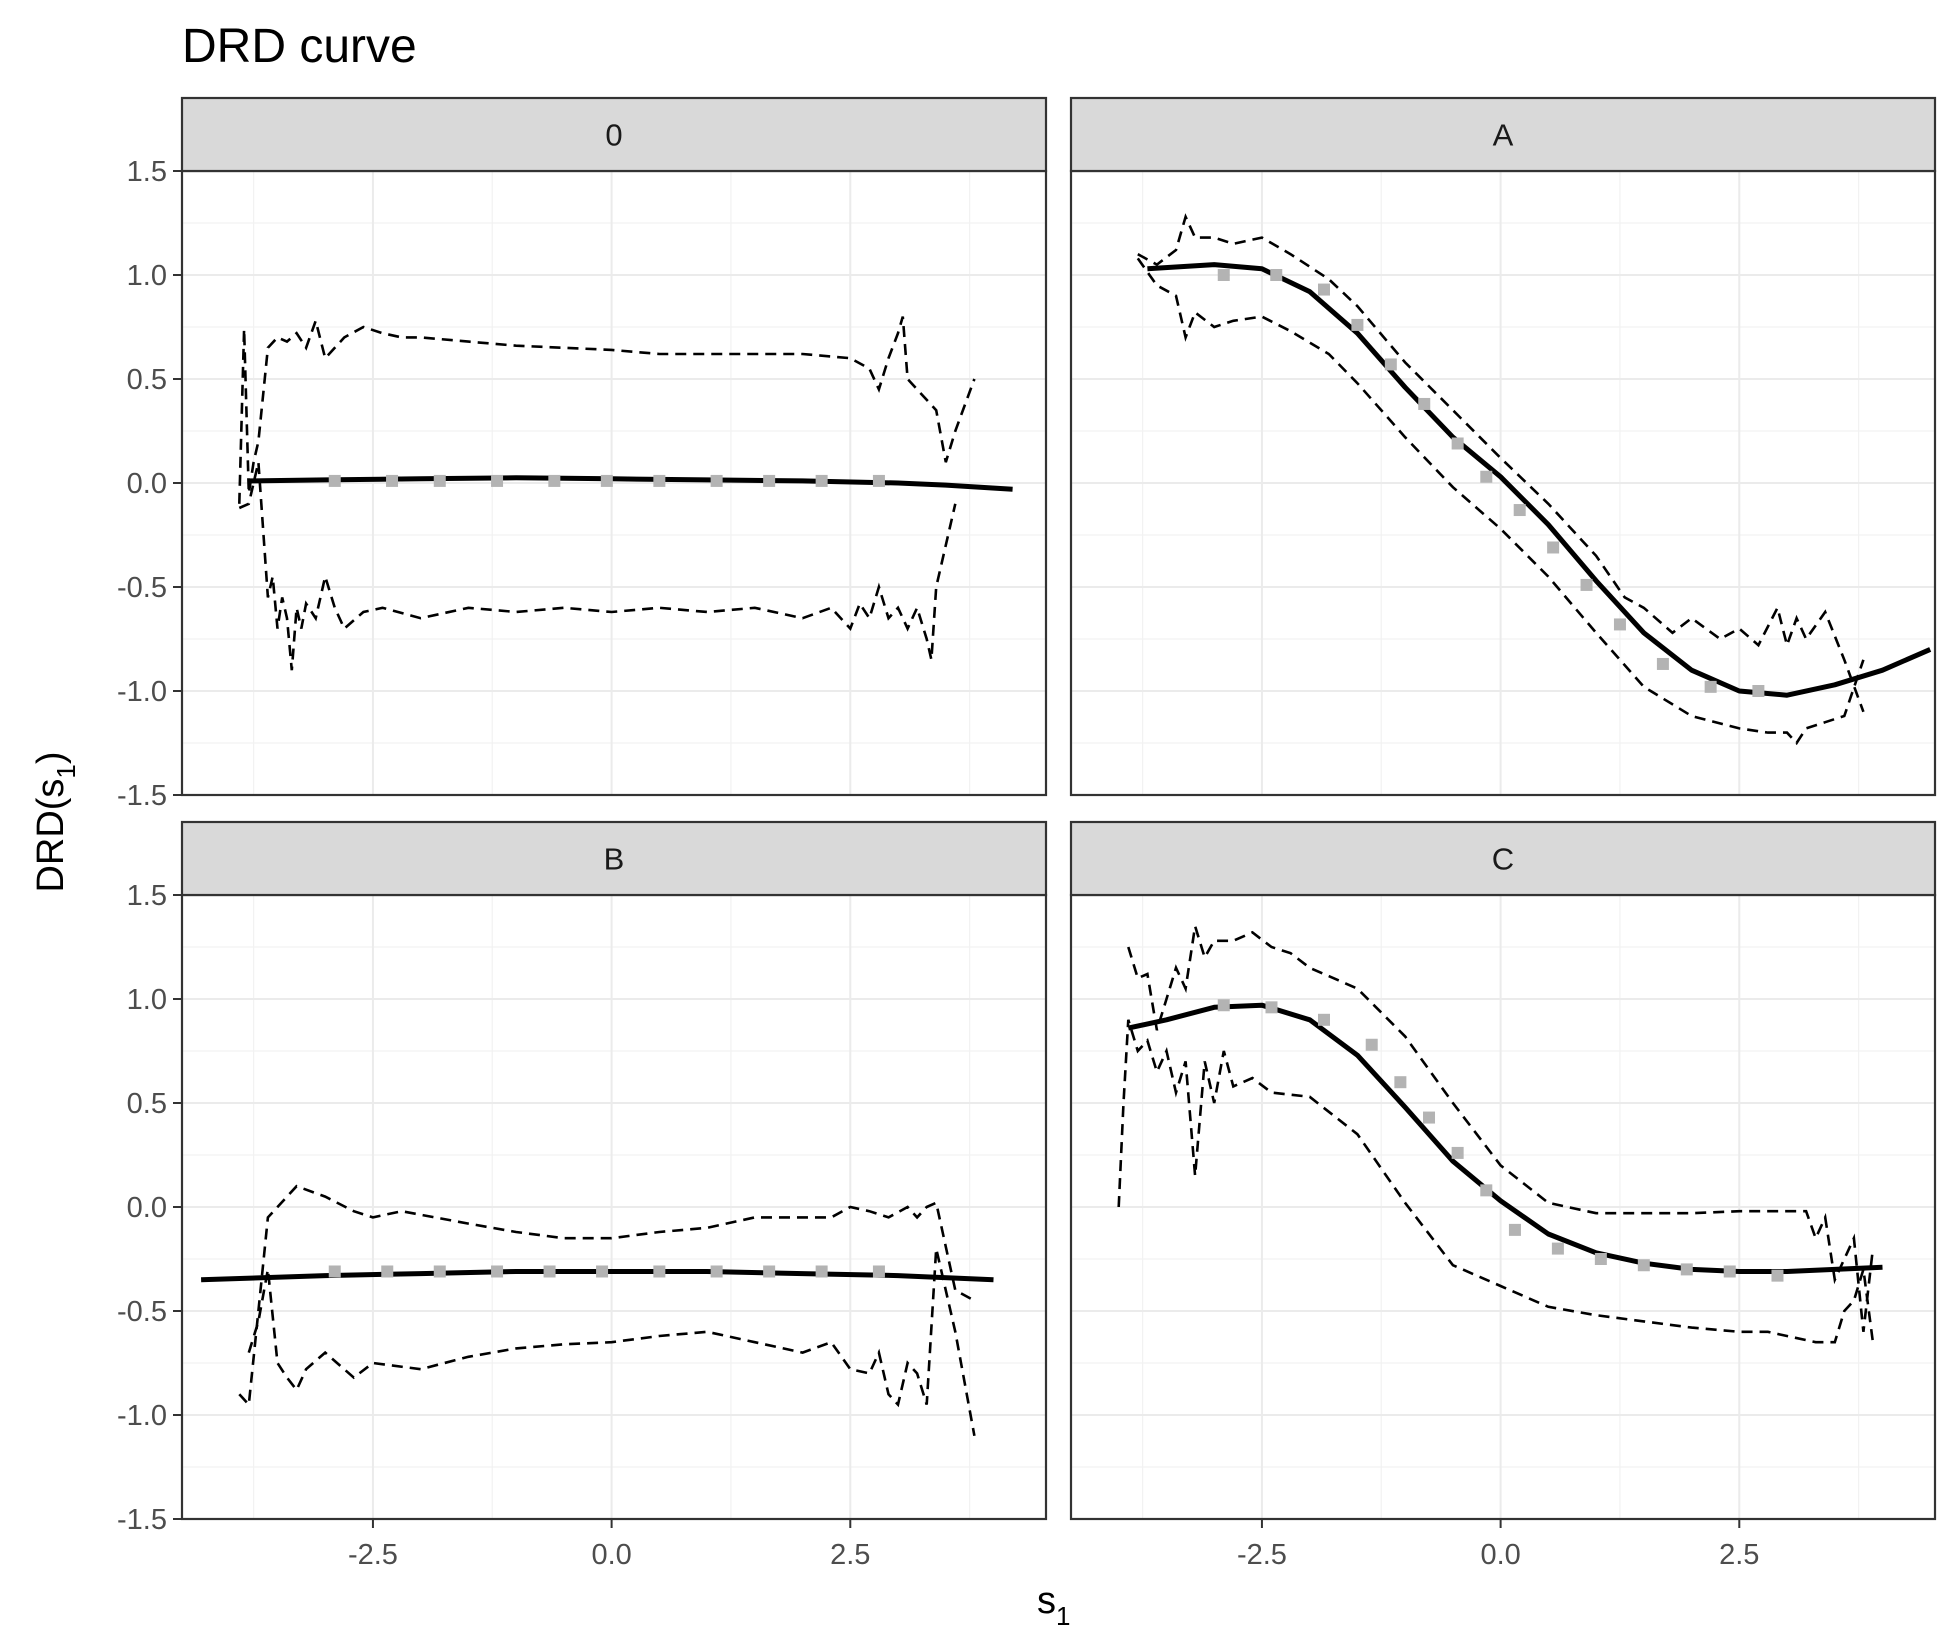 The image size is (1950, 1650). I want to click on strip-label: C, so click(1503, 859).